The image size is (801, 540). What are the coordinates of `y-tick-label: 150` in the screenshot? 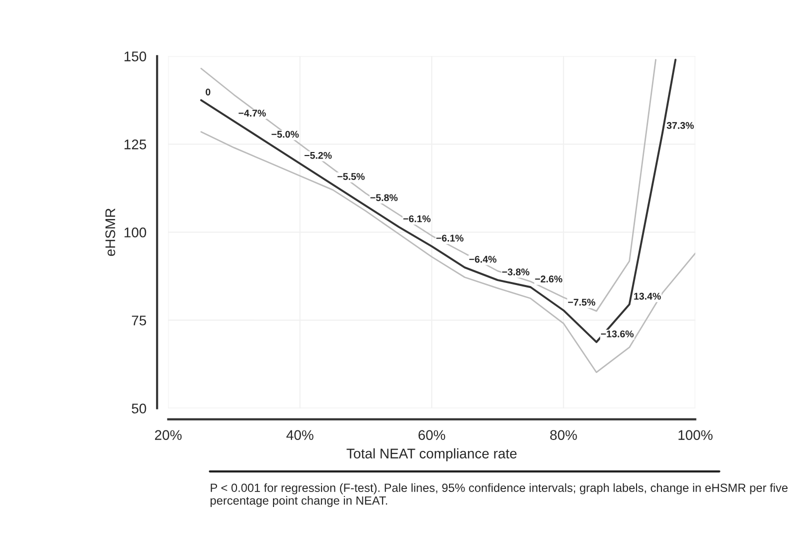 It's located at (135, 56).